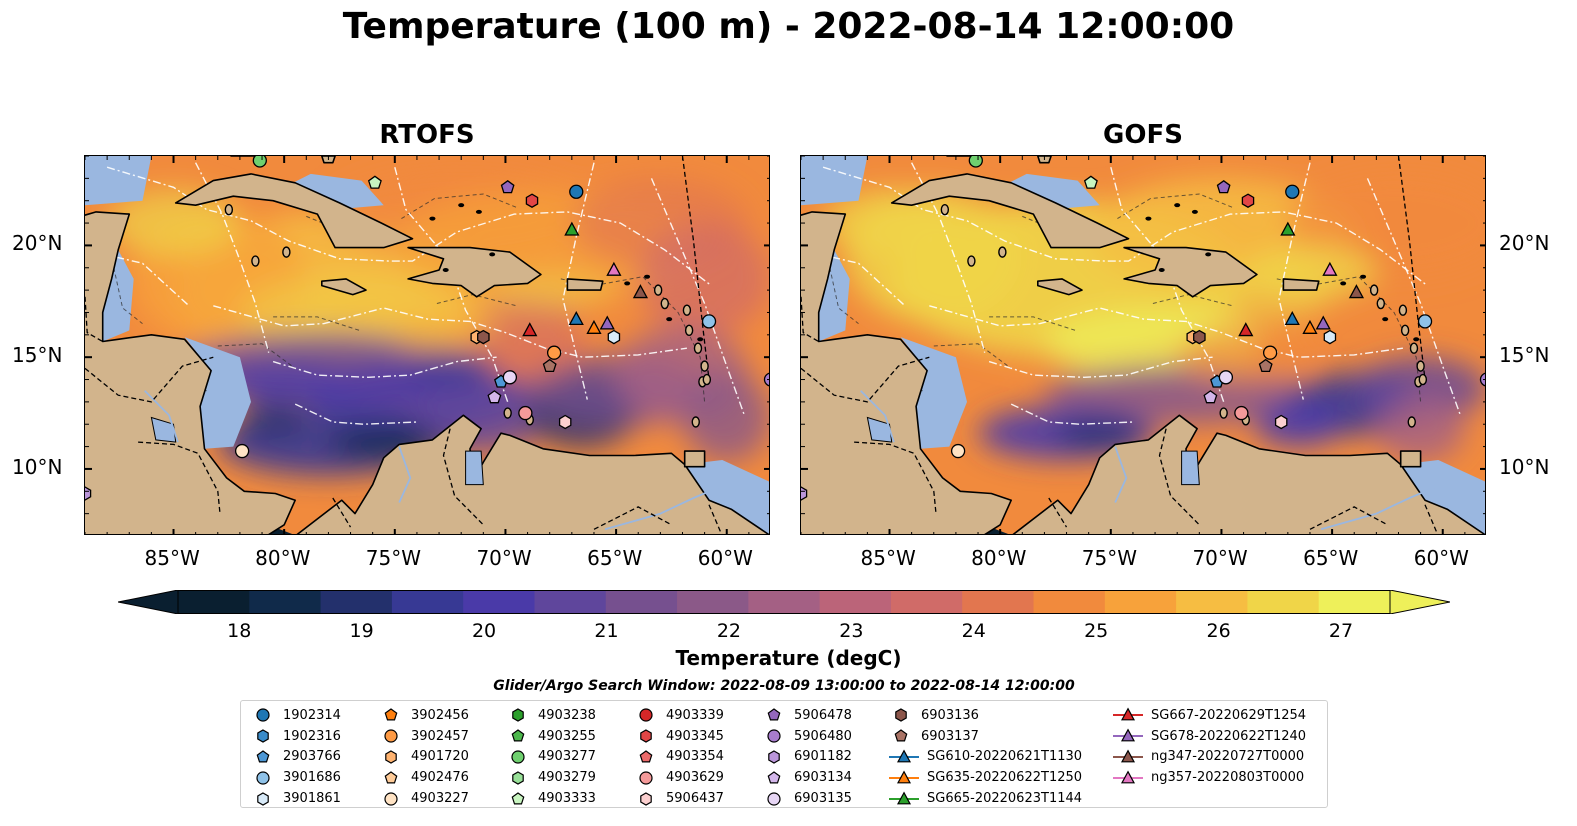 The height and width of the screenshot is (826, 1577). I want to click on legend-item: 4903333, so click(550, 798).